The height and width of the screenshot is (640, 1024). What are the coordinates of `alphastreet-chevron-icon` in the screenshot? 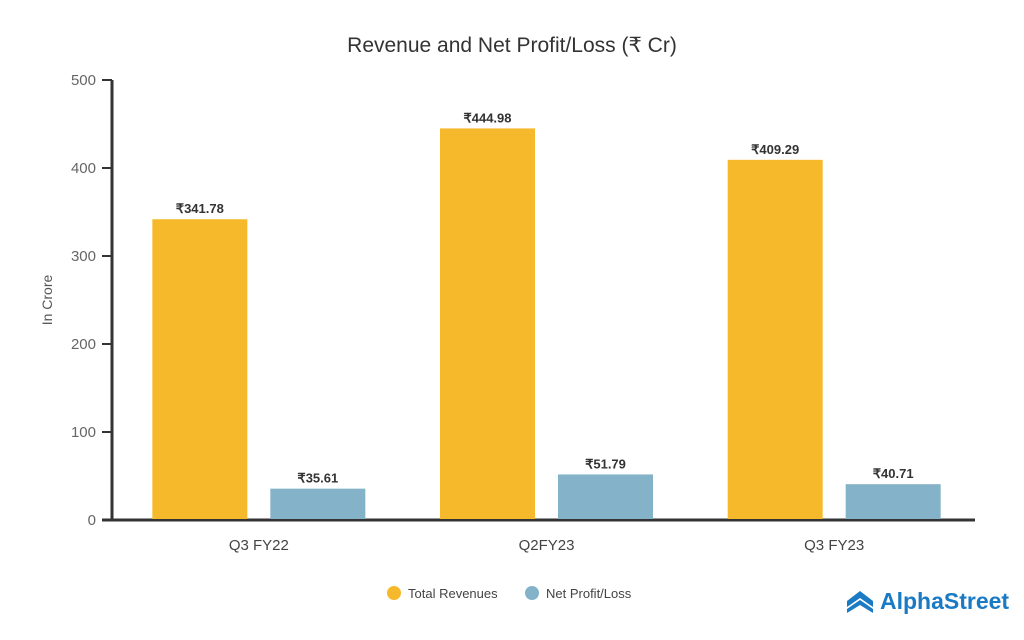 It's located at (860, 601).